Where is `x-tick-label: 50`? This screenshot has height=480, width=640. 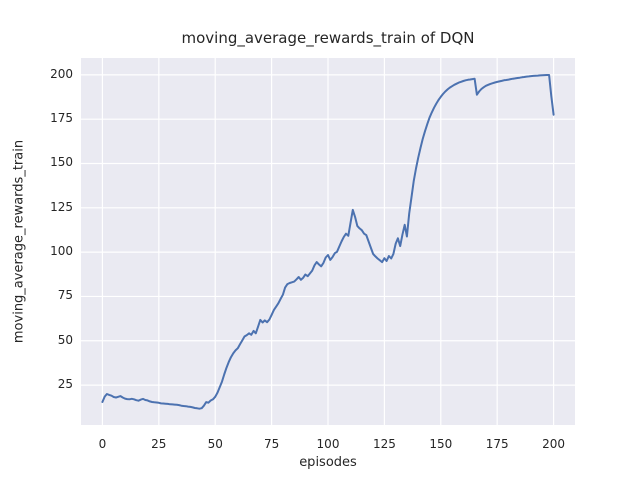
x-tick-label: 50 is located at coordinates (215, 444).